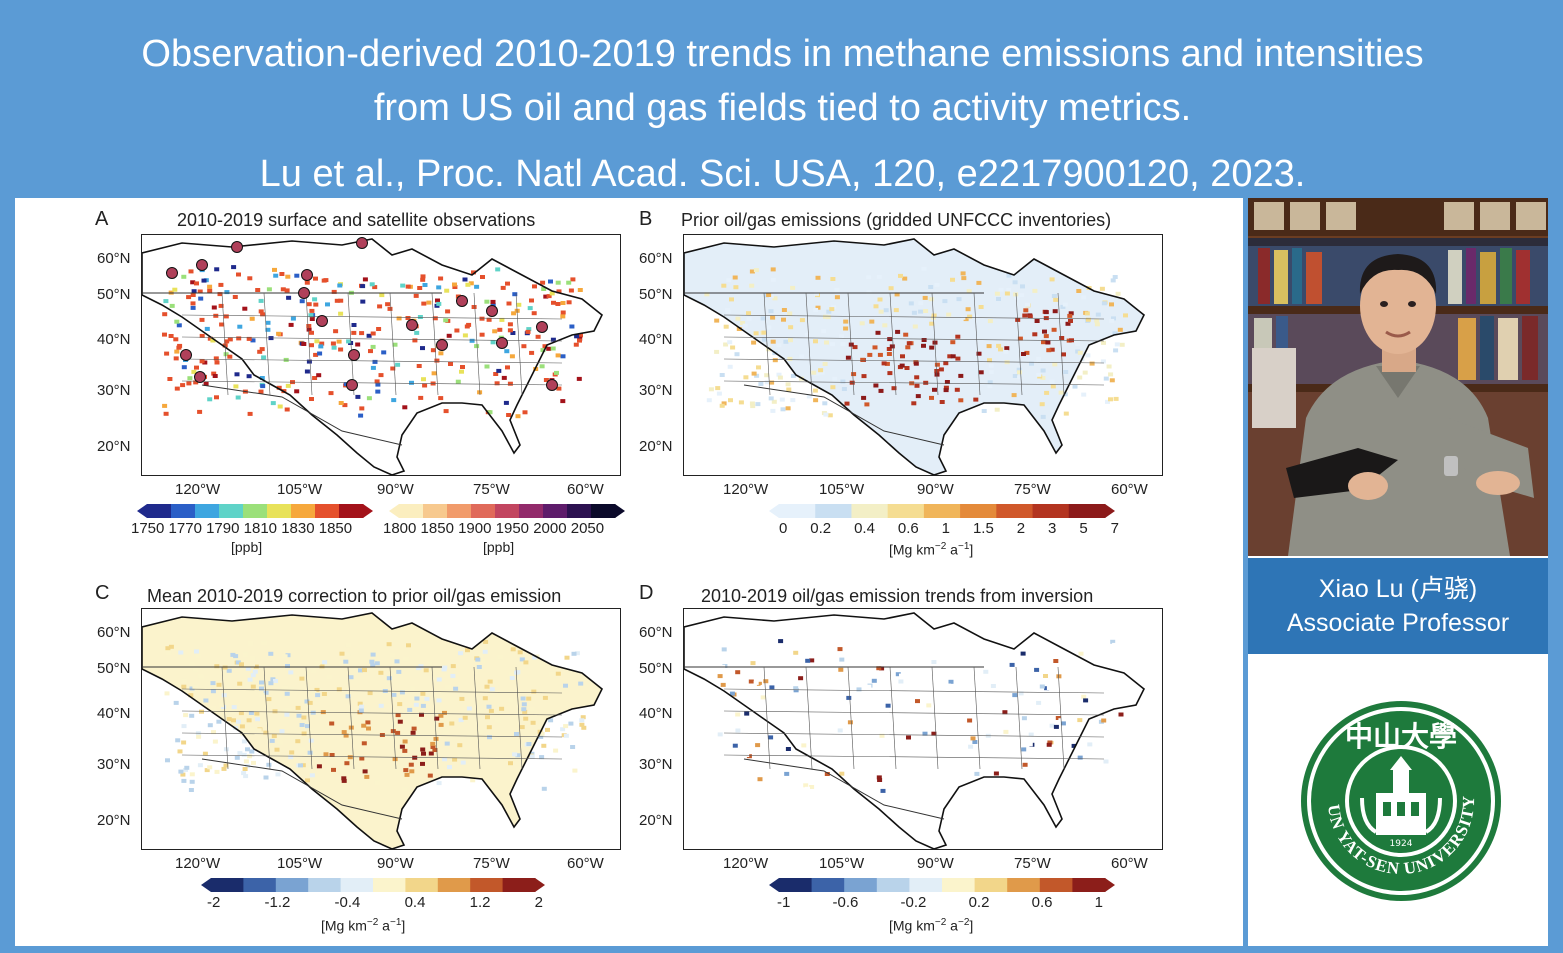 This screenshot has height=953, width=1563. What do you see at coordinates (102, 219) in the screenshot?
I see `panel-letter: A` at bounding box center [102, 219].